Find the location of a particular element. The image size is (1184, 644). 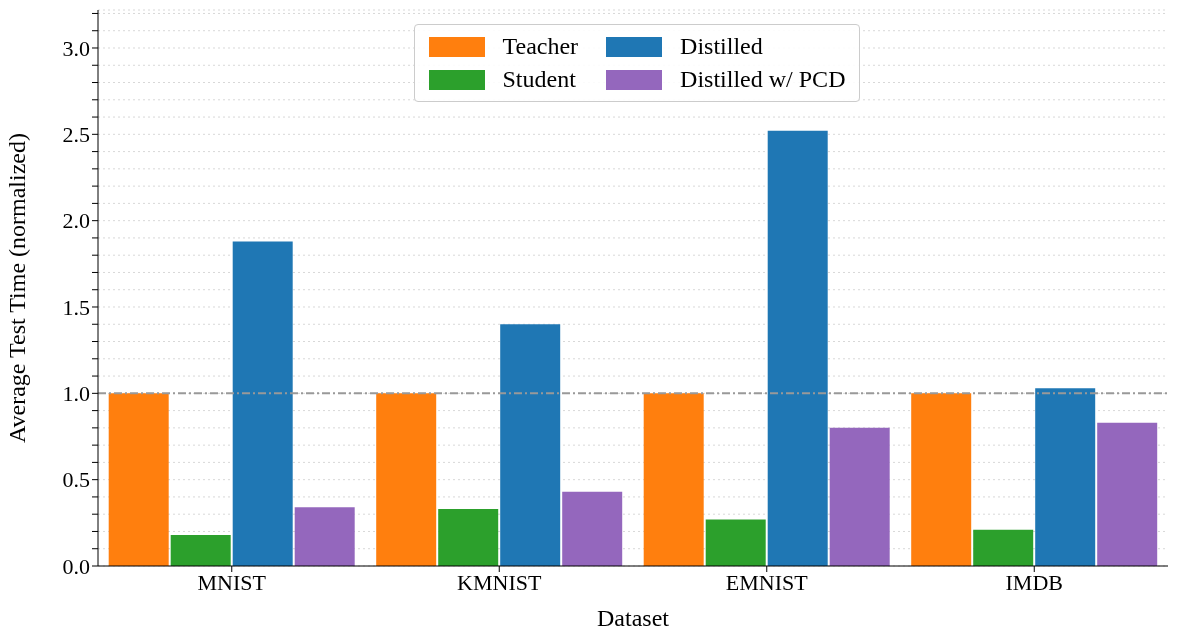

x-tick-label: EMNIST is located at coordinates (767, 582).